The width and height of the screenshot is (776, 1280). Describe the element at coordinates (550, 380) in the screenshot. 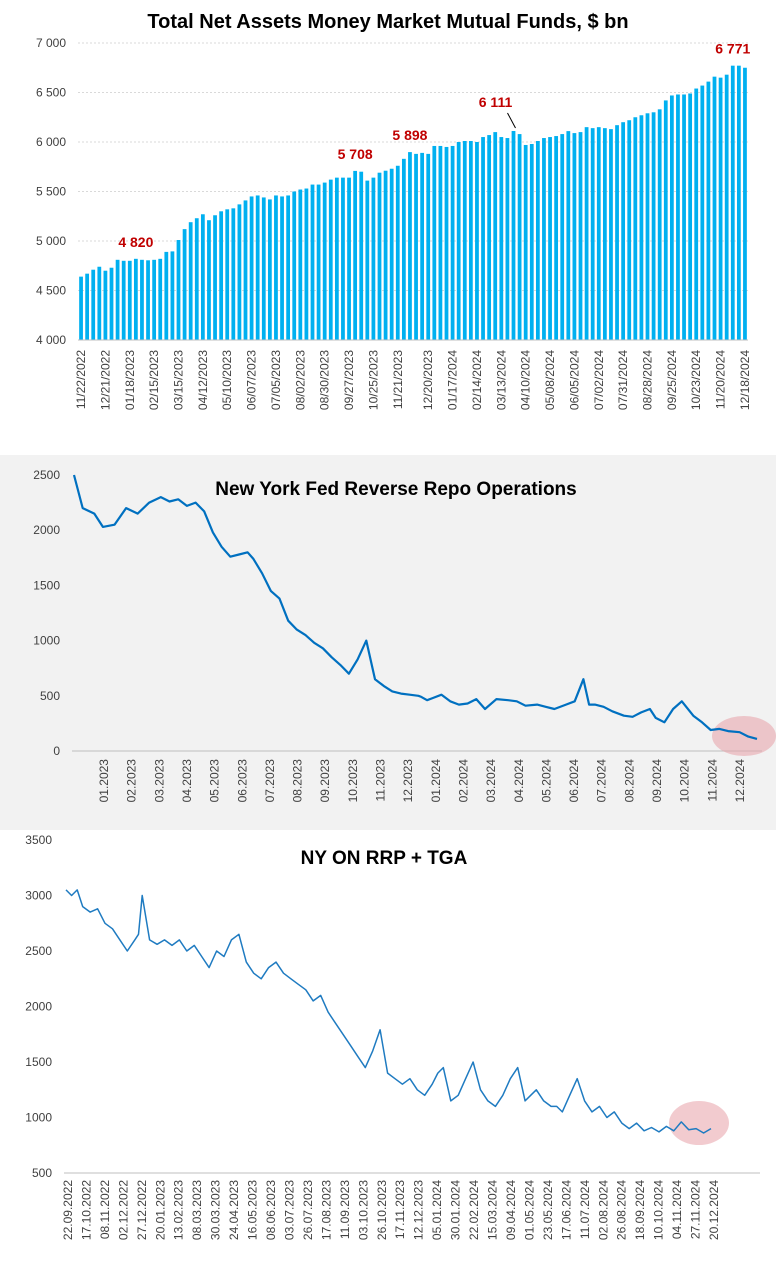

I see `chart1-x-tick-label: 05/08/2024` at that location.